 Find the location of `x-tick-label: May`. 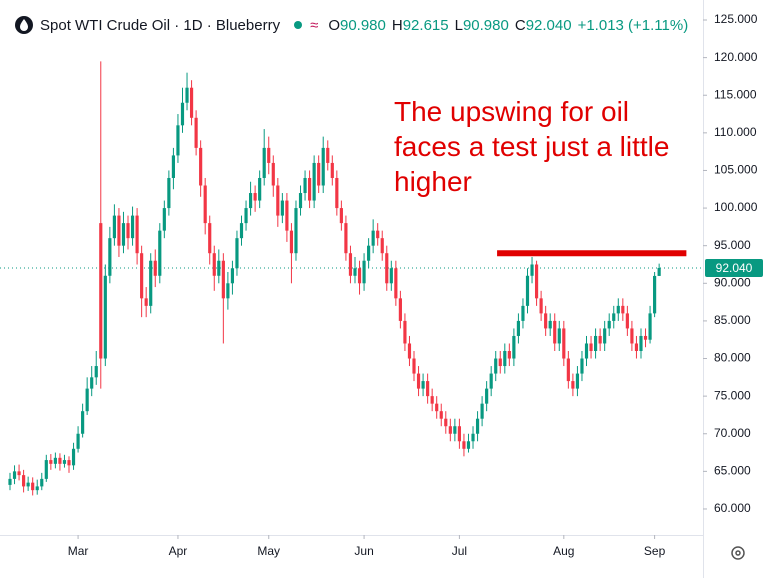

x-tick-label: May is located at coordinates (268, 551).